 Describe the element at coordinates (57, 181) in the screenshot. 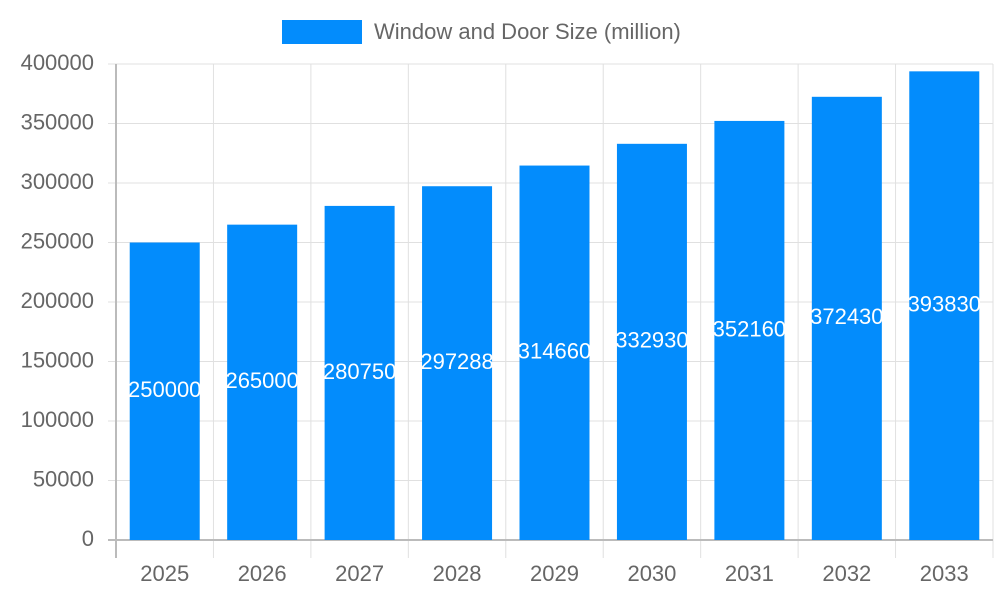

I see `y-tick-label: 300000` at that location.